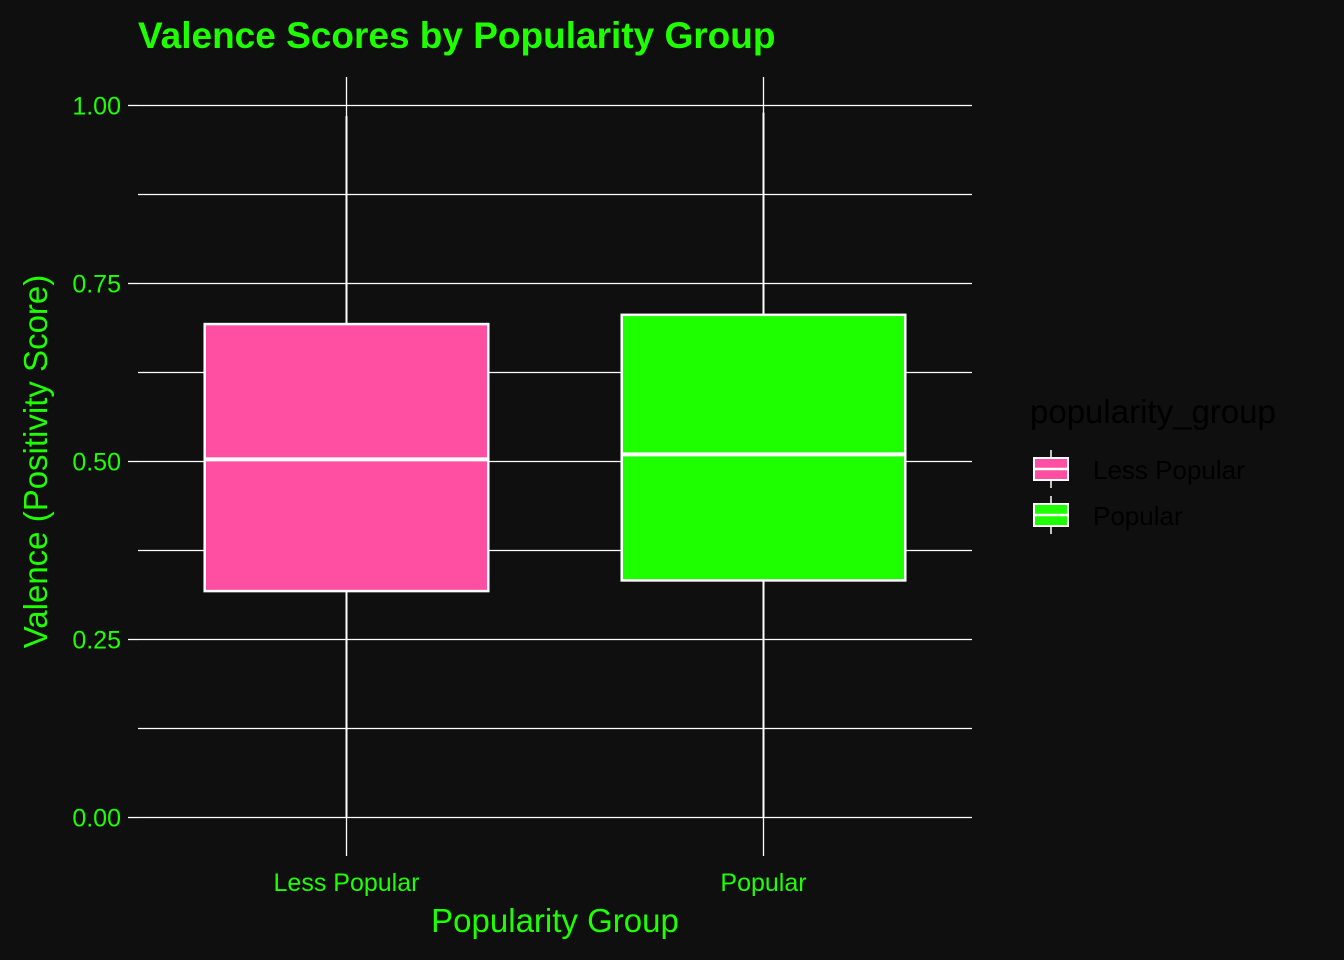 This screenshot has height=960, width=1344. I want to click on y-tick-label: 0.00, so click(96, 819).